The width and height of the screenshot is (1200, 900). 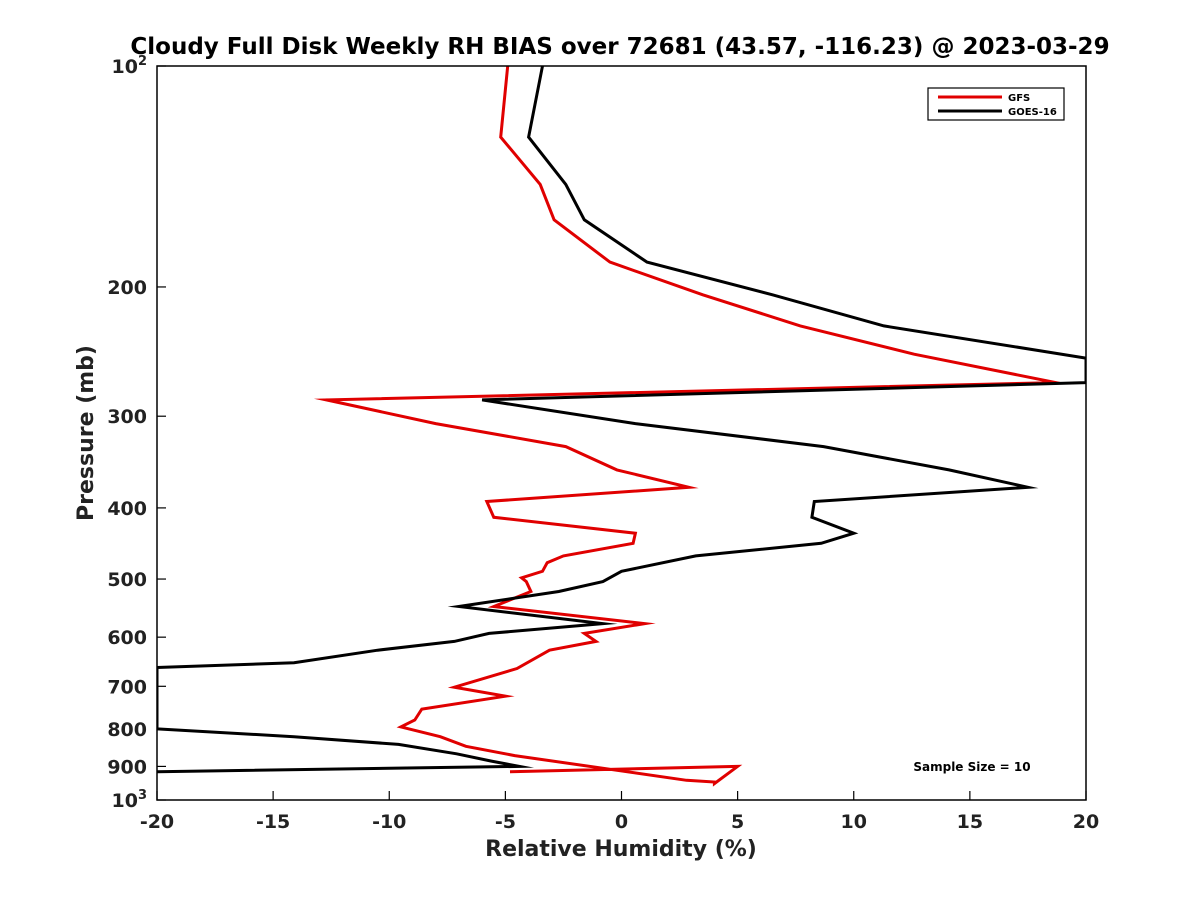 What do you see at coordinates (1032, 112) in the screenshot?
I see `legend-entry-label: GOES-16` at bounding box center [1032, 112].